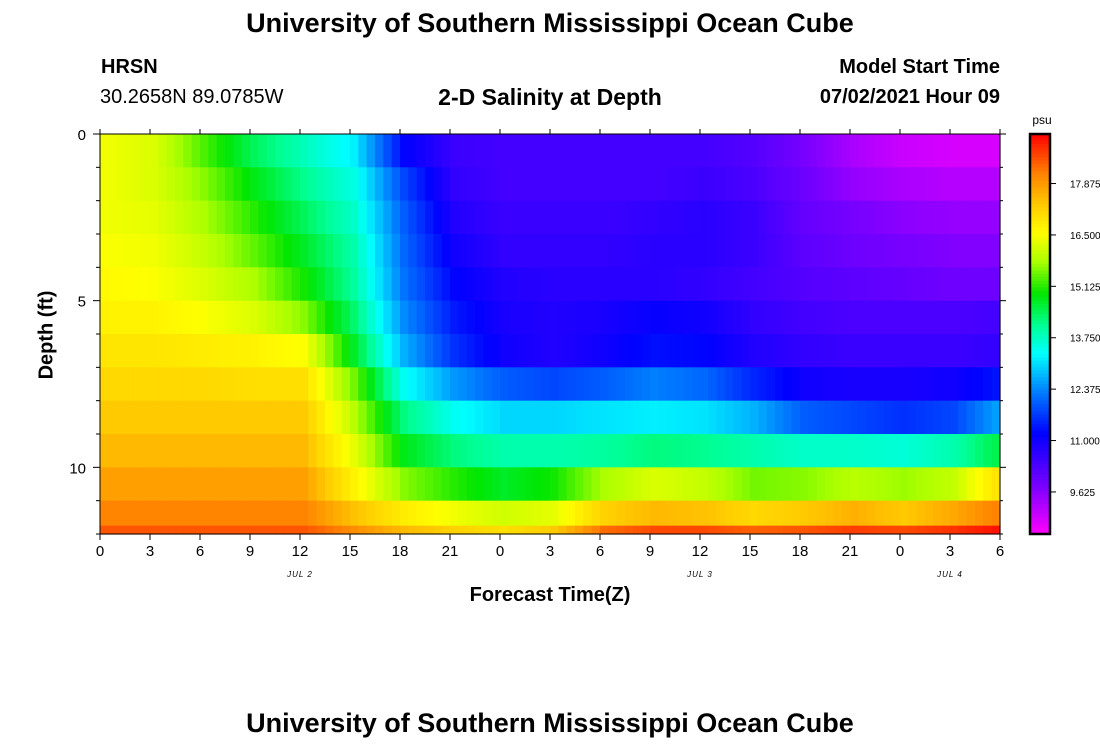 This screenshot has height=750, width=1100. Describe the element at coordinates (800, 551) in the screenshot. I see `x-tick-label: 18` at that location.